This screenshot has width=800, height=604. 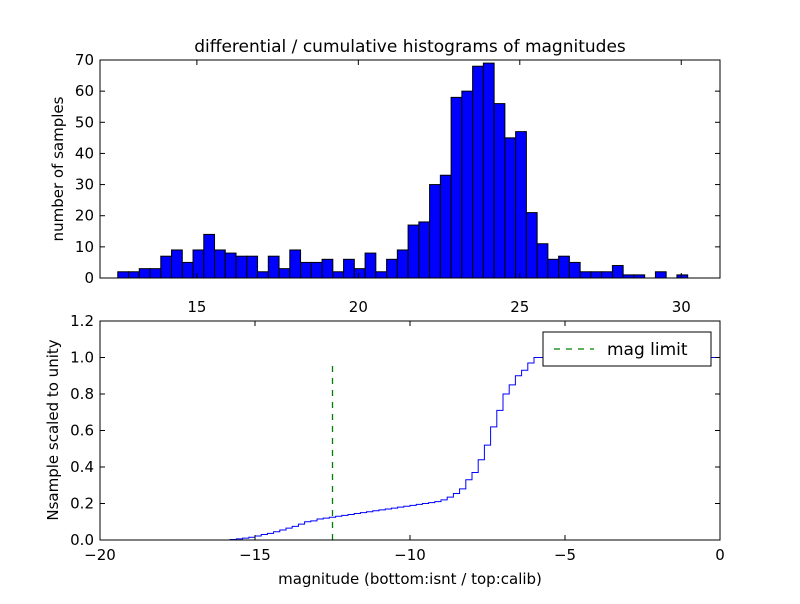 What do you see at coordinates (84, 247) in the screenshot?
I see `top-y-tick-label: 10` at bounding box center [84, 247].